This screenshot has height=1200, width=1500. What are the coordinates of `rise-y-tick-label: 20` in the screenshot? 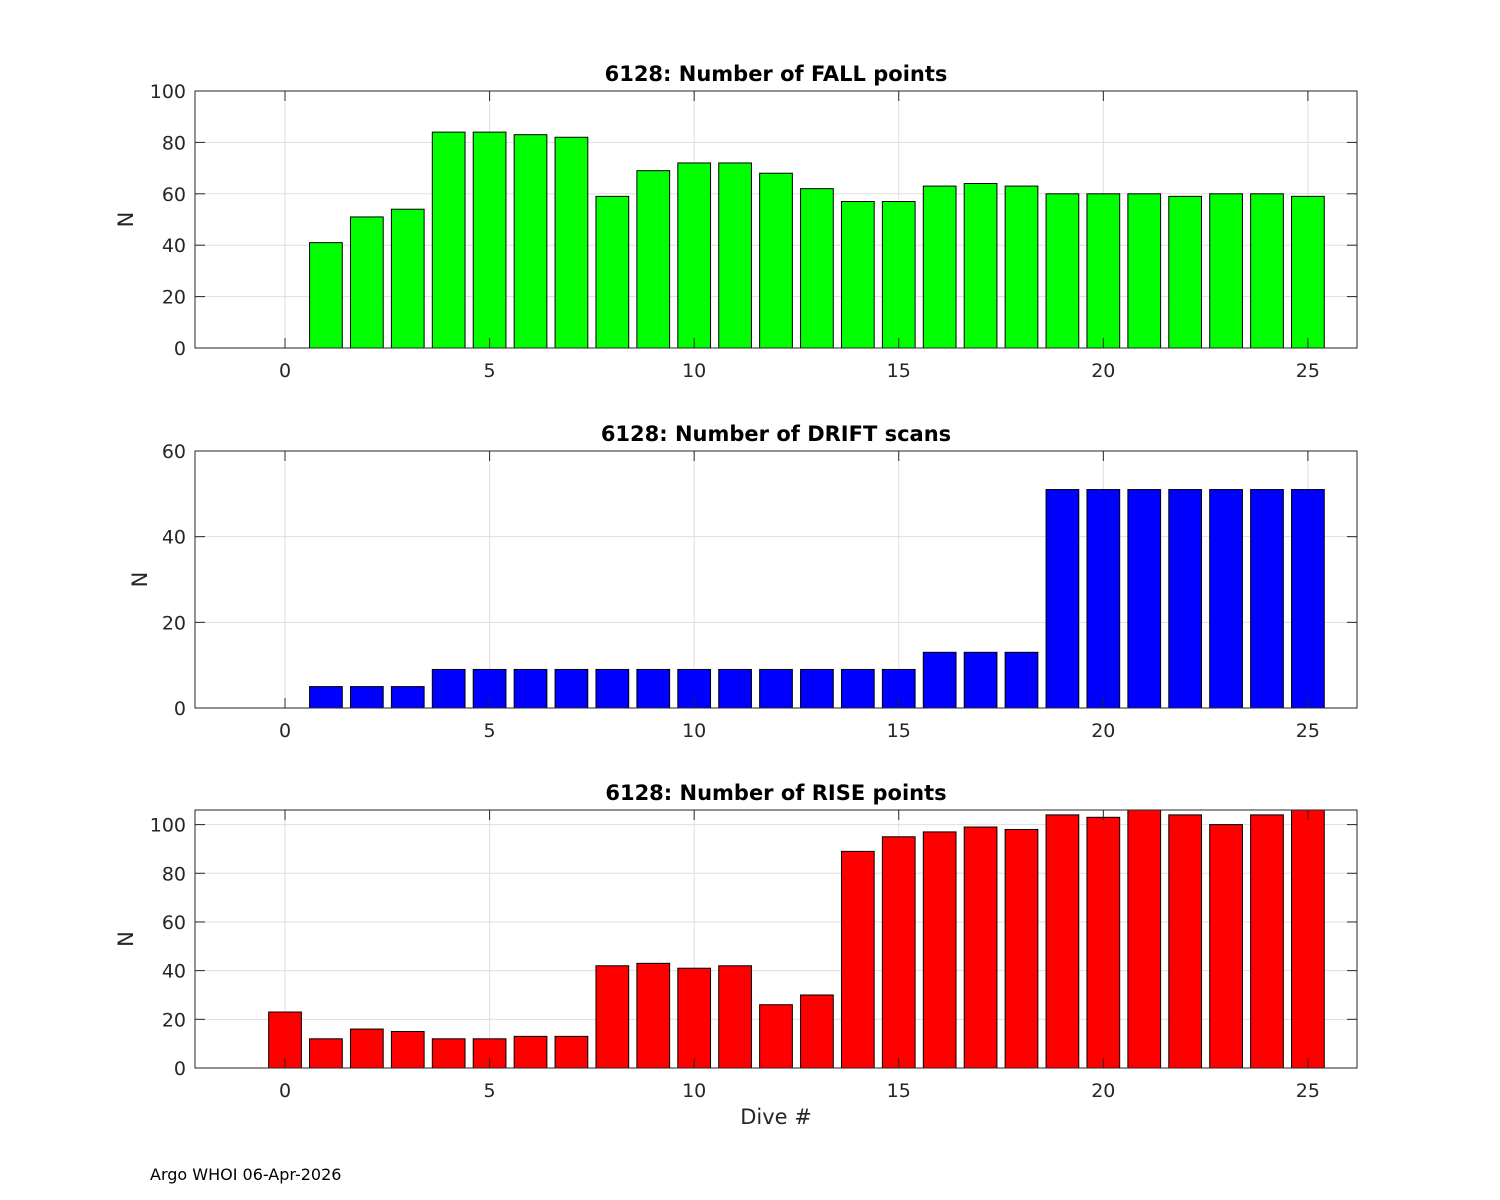 It's located at (174, 1020).